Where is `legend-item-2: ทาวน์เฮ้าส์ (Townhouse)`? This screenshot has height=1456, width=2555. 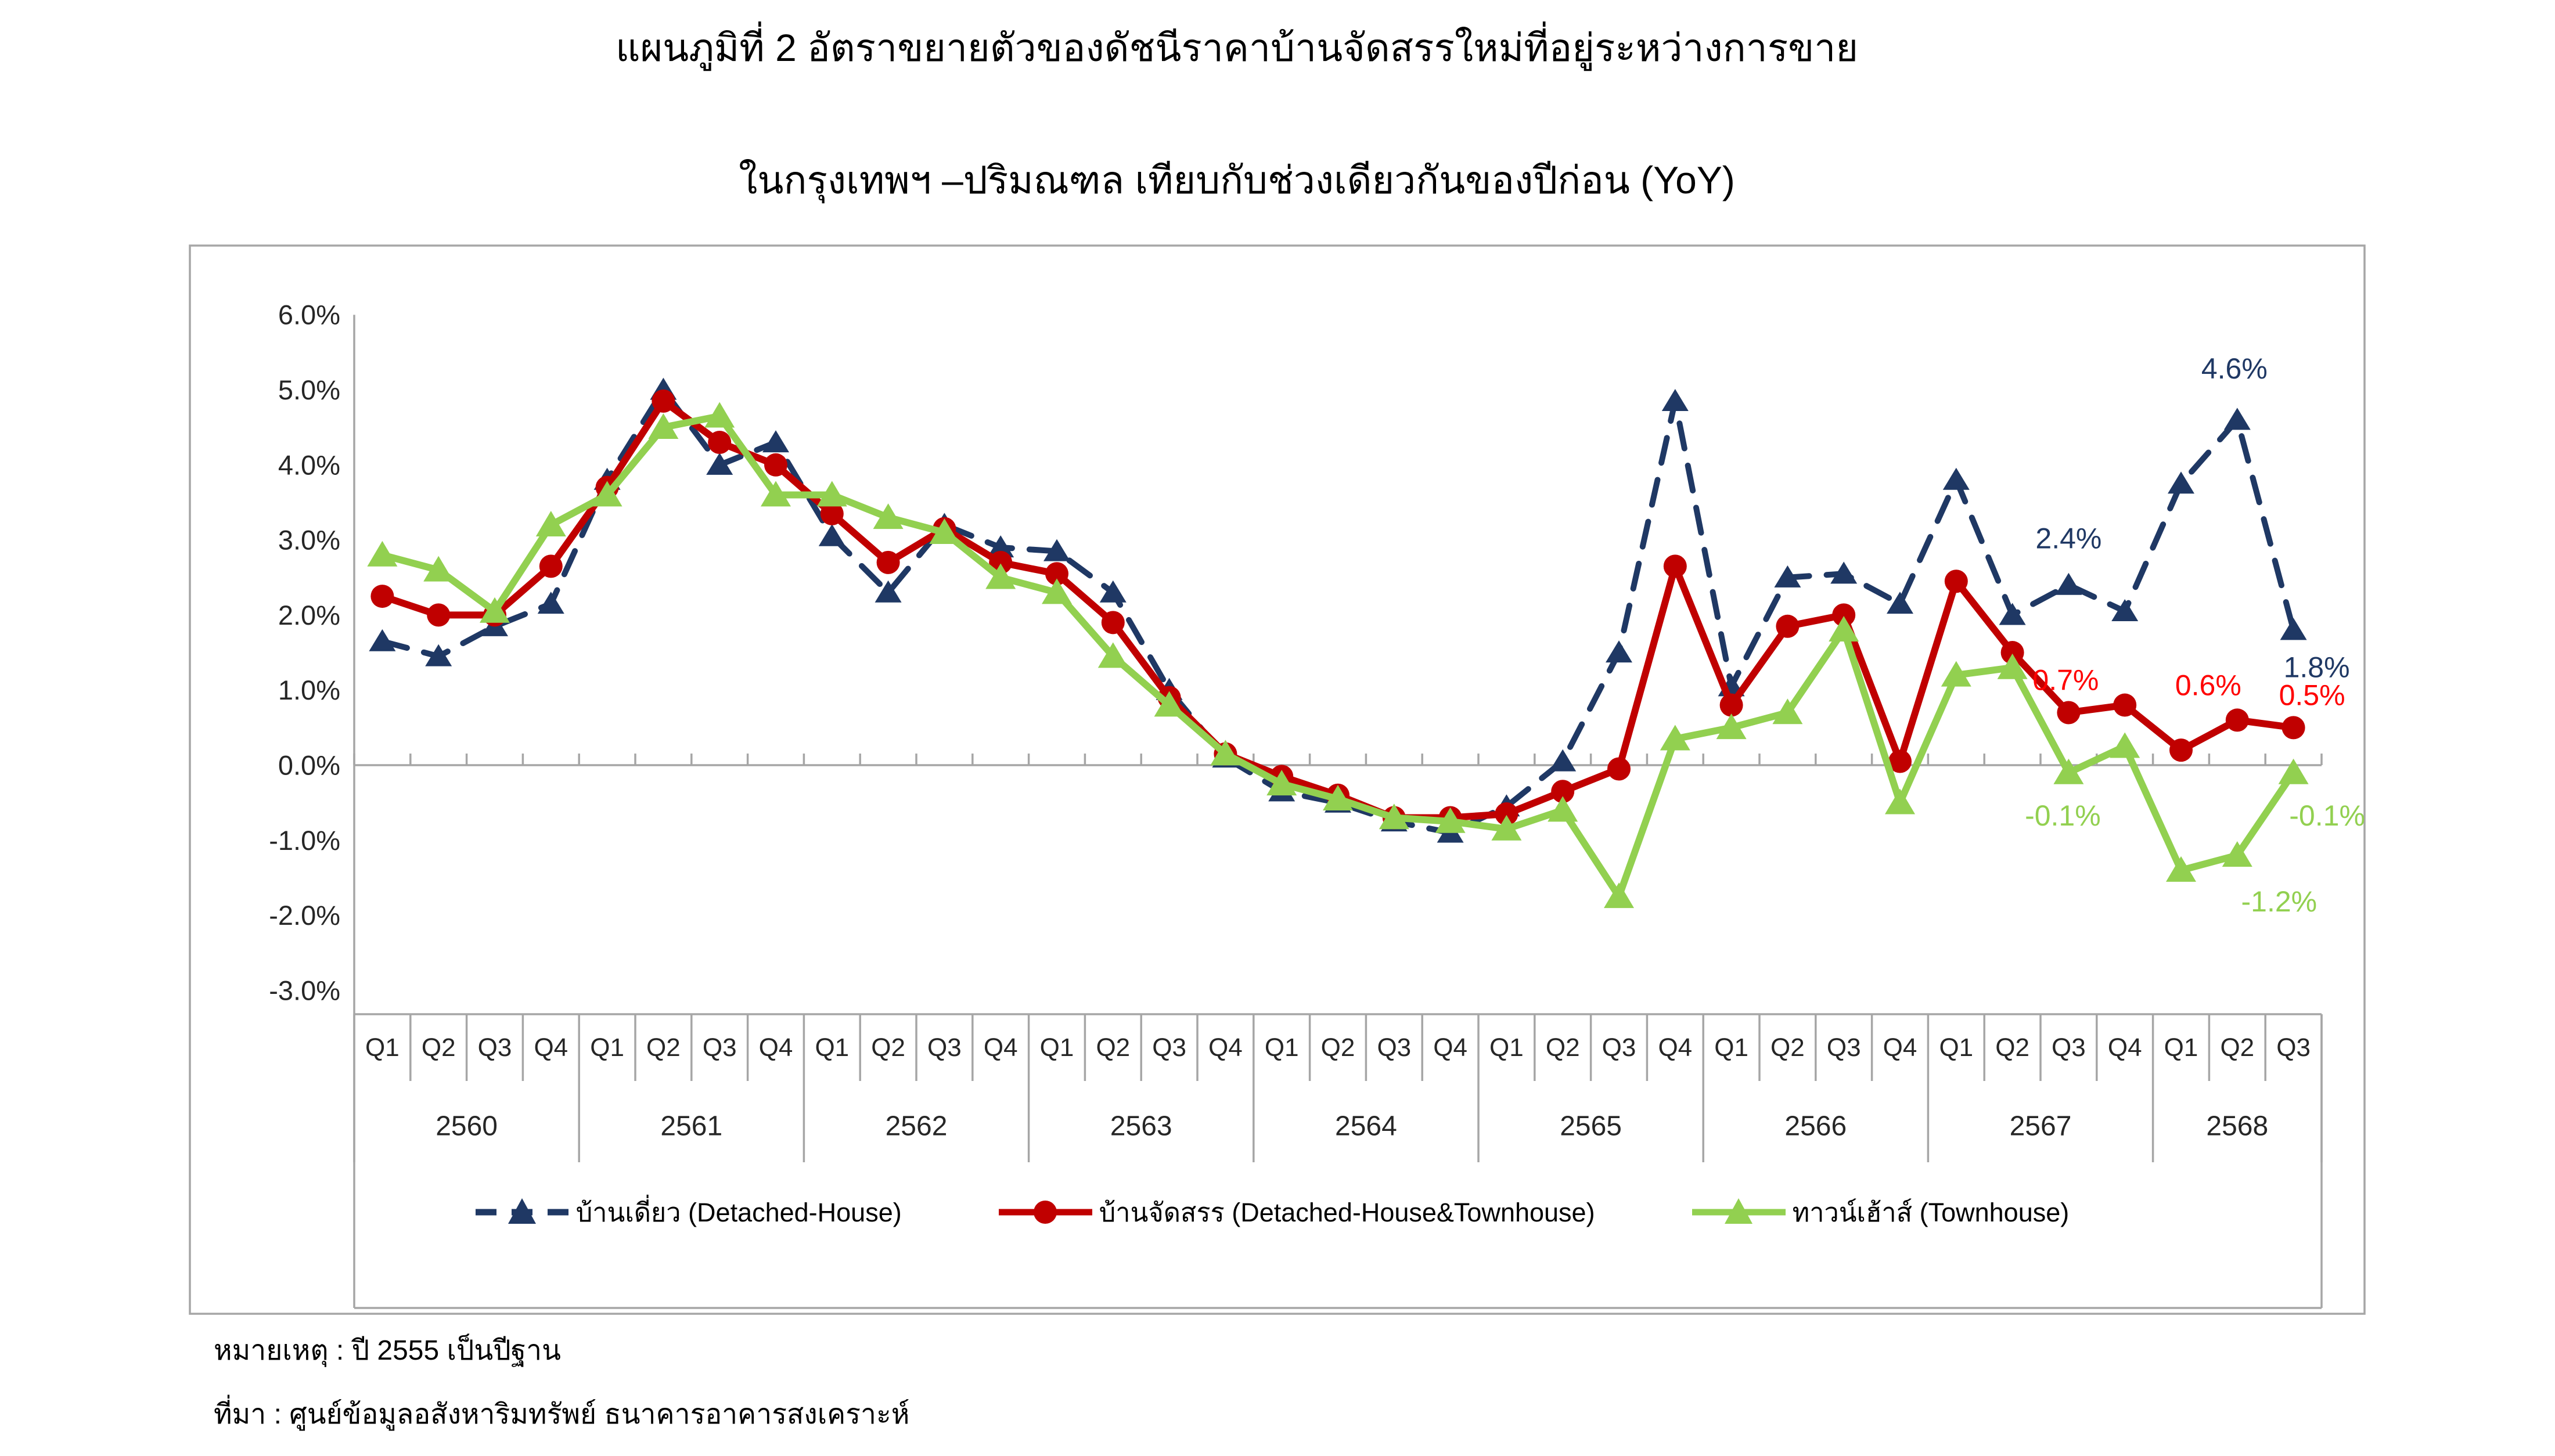 legend-item-2: ทาวน์เฮ้าส์ (Townhouse) is located at coordinates (1880, 1212).